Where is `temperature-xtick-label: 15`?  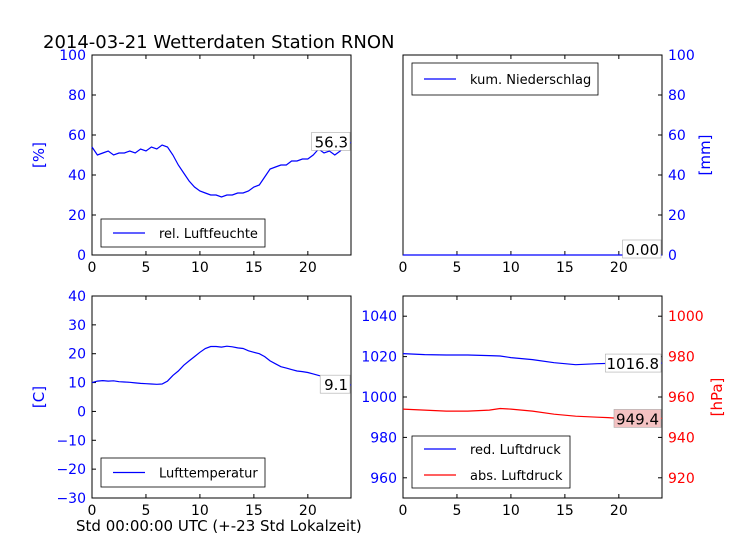
temperature-xtick-label: 15 is located at coordinates (254, 511).